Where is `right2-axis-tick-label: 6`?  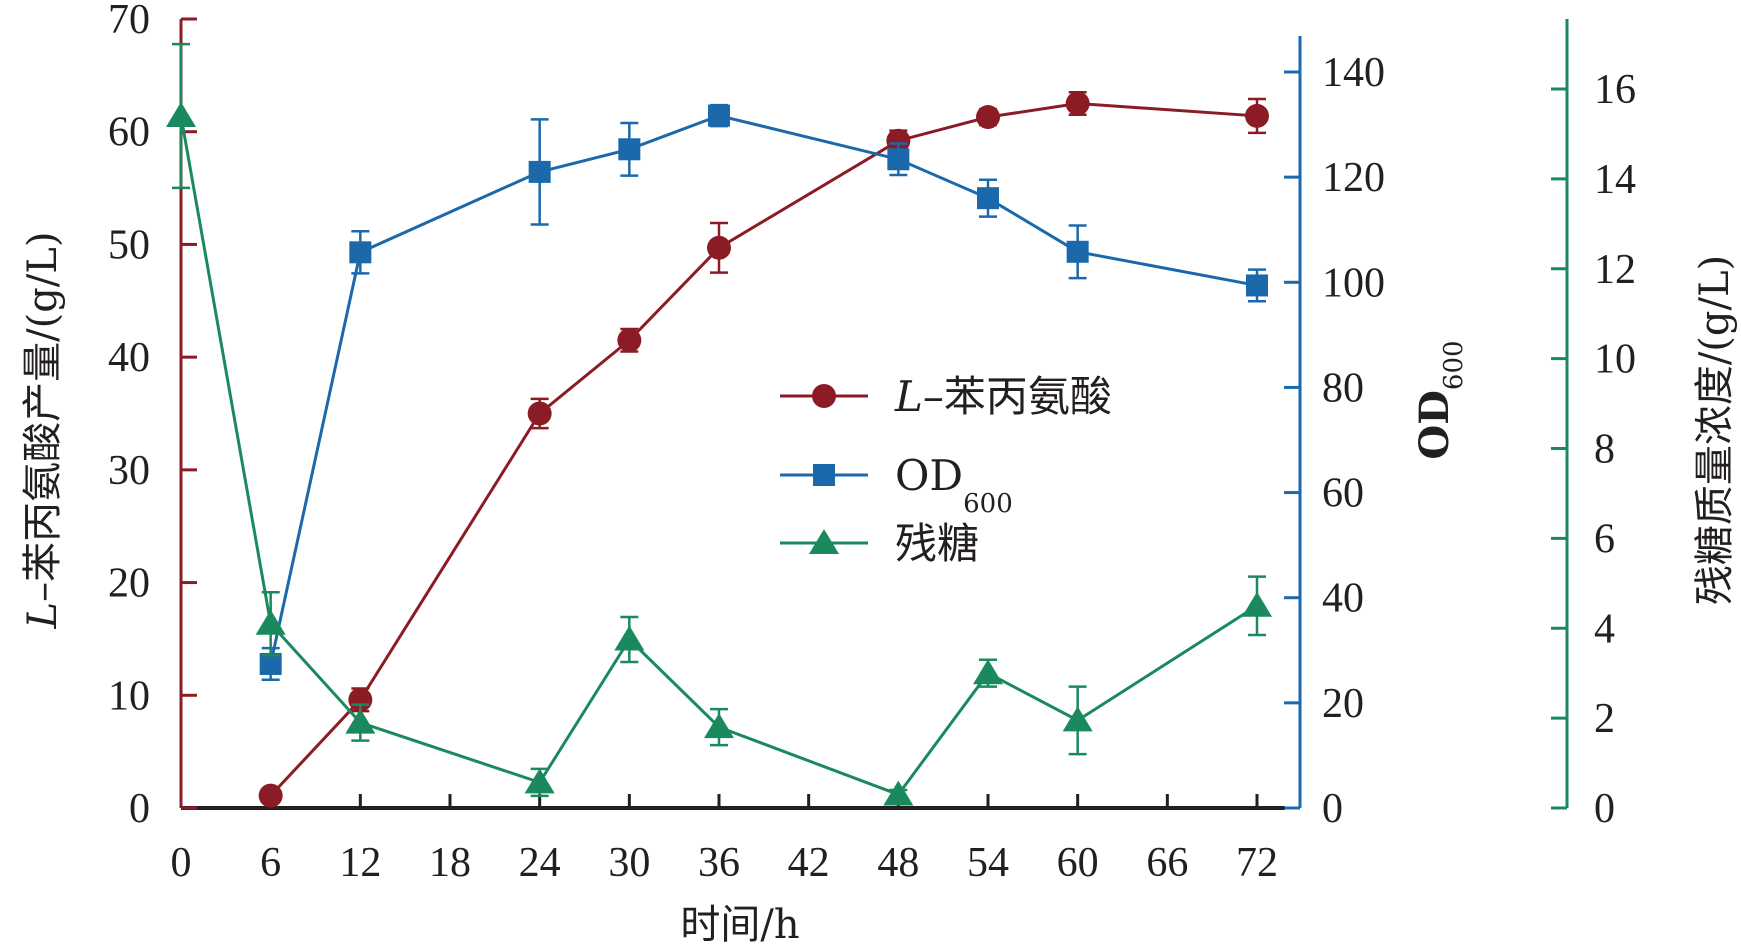
right2-axis-tick-label: 6 is located at coordinates (1604, 539).